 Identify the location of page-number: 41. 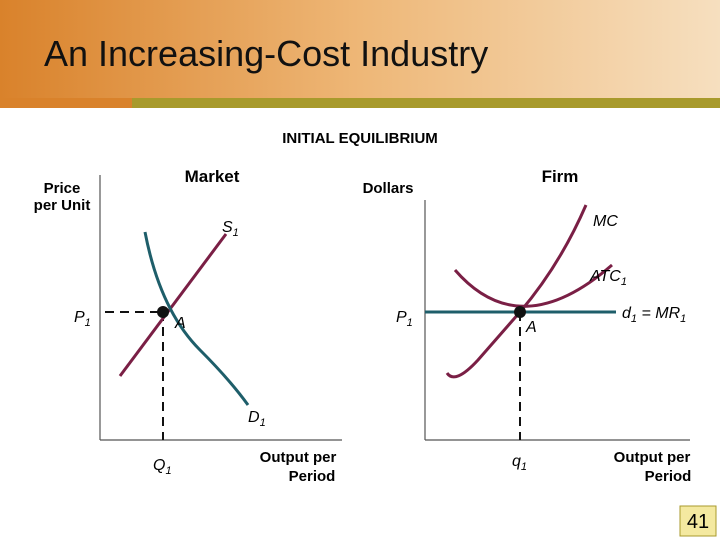
(698, 522).